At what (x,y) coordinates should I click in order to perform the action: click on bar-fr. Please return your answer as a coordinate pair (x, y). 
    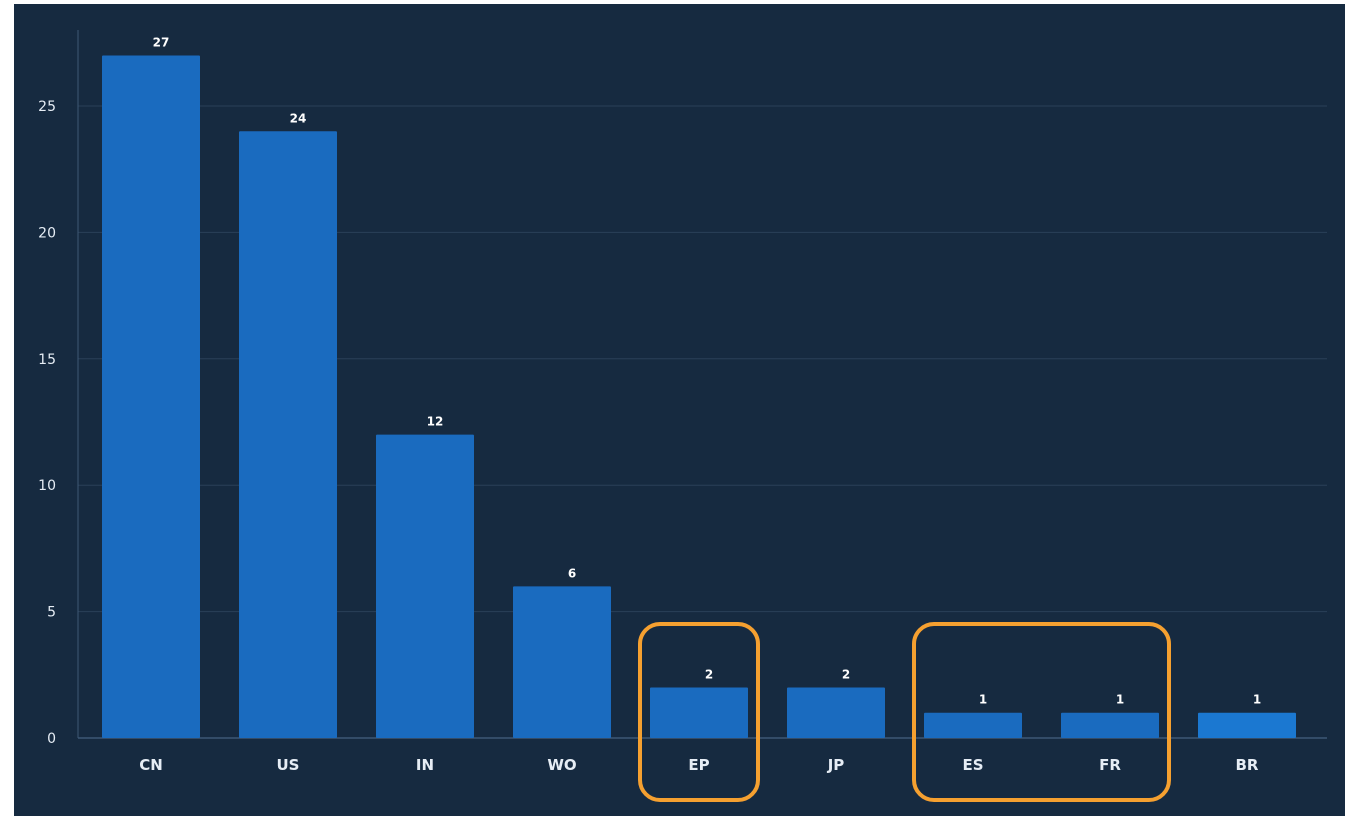
    Looking at the image, I should click on (1110, 725).